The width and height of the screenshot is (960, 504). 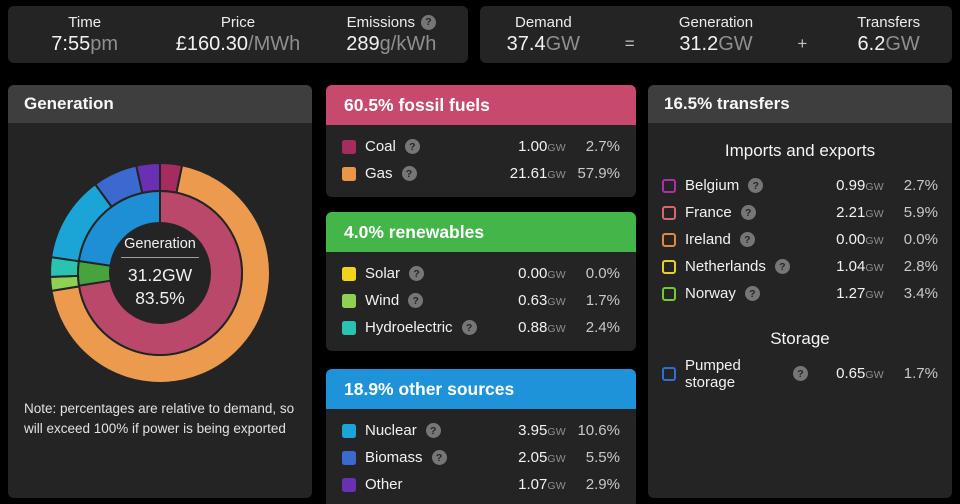 What do you see at coordinates (920, 266) in the screenshot?
I see `value-percent: 2.8%` at bounding box center [920, 266].